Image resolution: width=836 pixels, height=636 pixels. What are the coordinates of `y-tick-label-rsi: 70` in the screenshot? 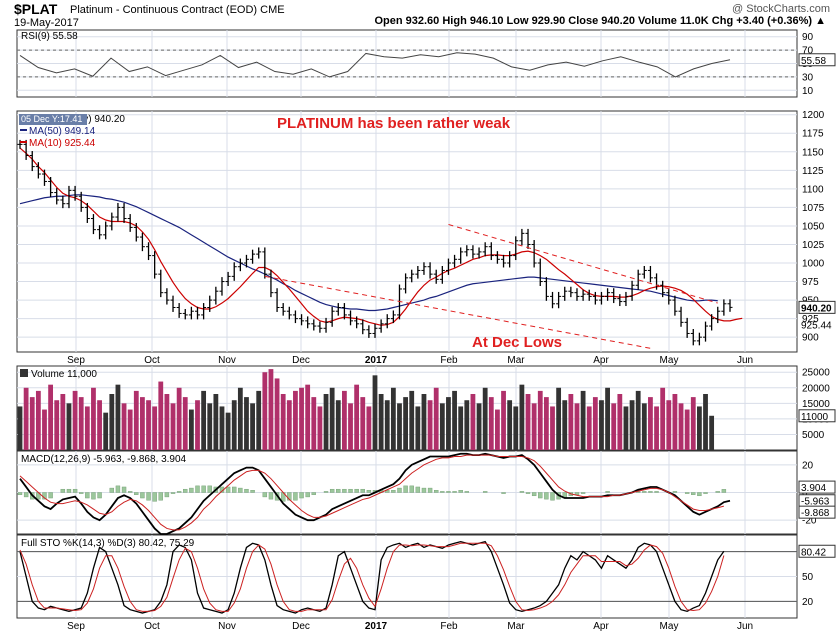 It's located at (808, 51).